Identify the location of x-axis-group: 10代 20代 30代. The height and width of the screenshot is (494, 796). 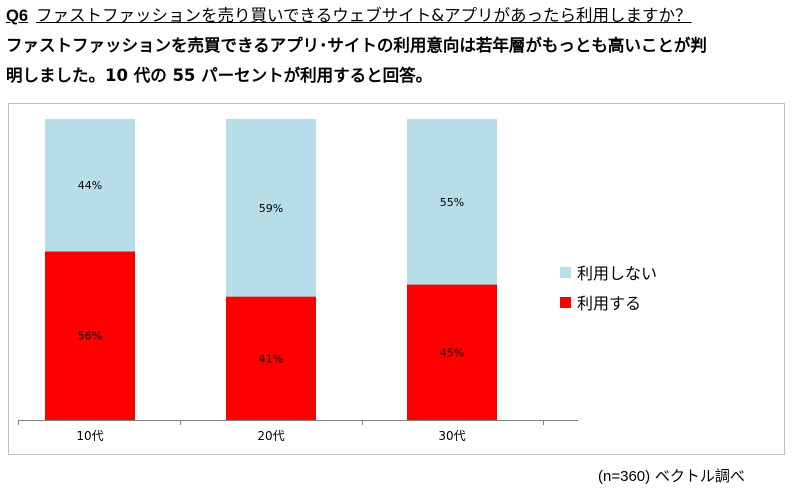
(298, 431).